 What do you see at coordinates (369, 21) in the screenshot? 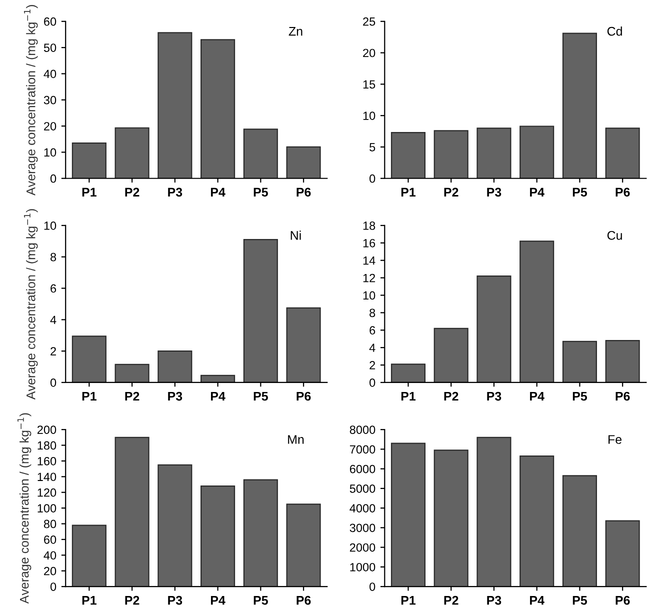
I see `y-tick-label: 25` at bounding box center [369, 21].